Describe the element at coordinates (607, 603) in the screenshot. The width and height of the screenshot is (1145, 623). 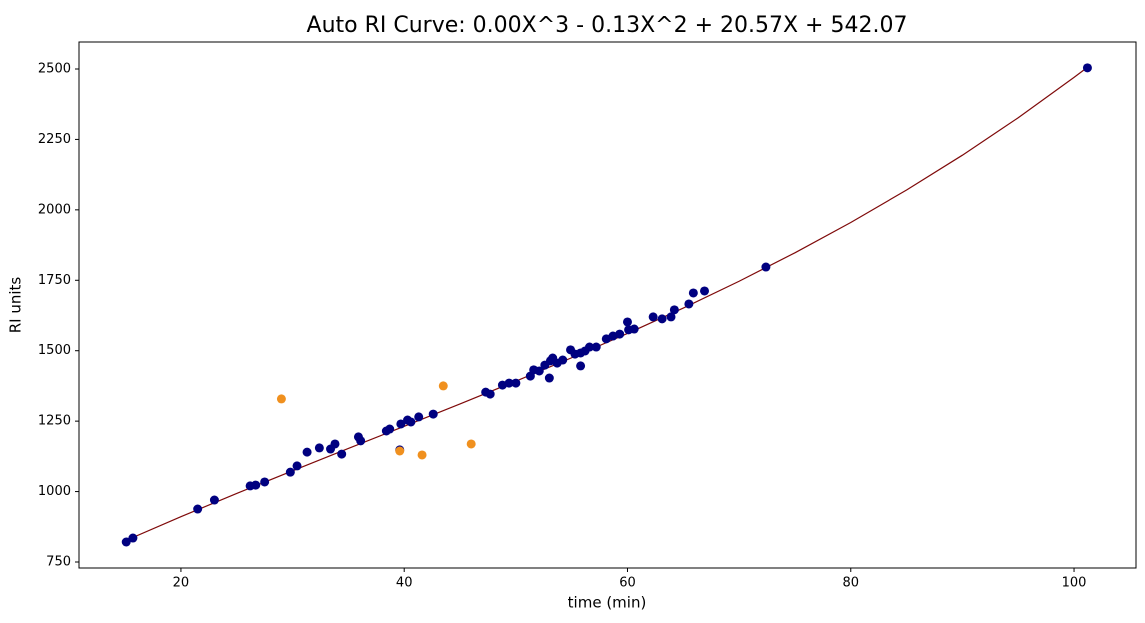
I see `x-axis-label: time (min)` at that location.